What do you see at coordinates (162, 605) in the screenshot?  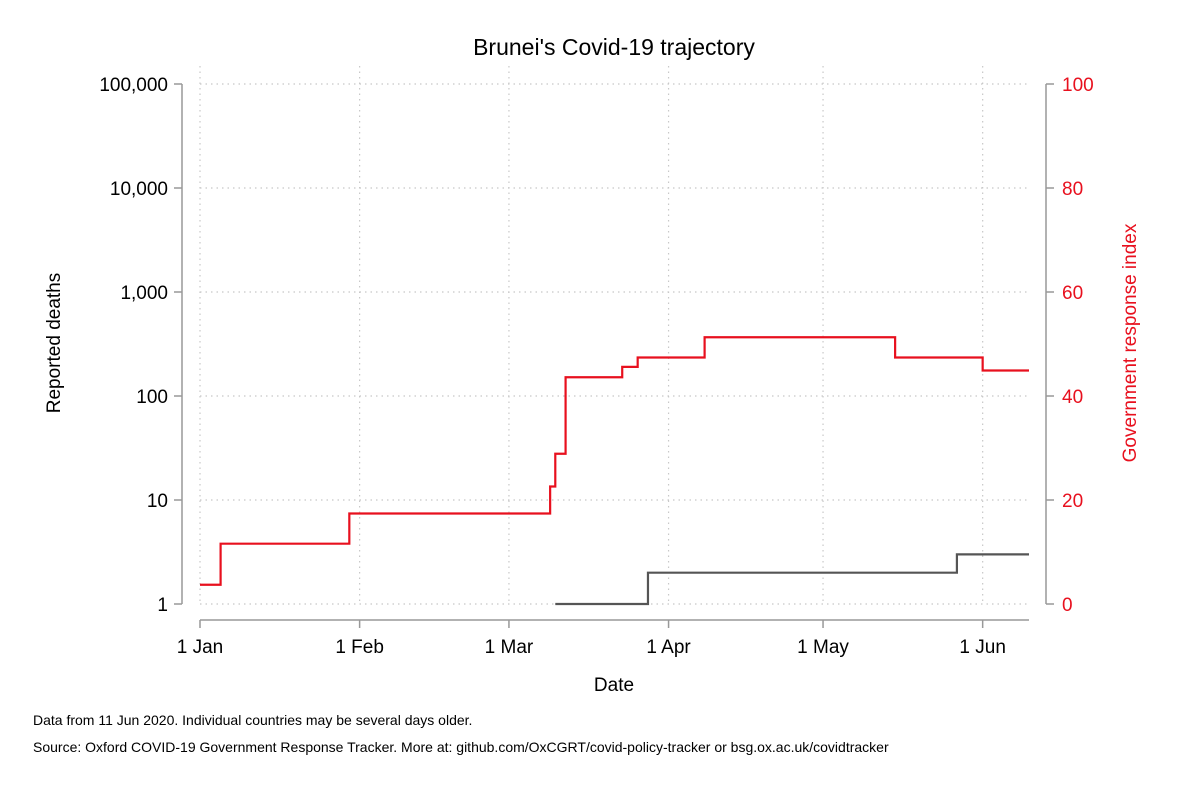 I see `y-left-tick-label: 1` at bounding box center [162, 605].